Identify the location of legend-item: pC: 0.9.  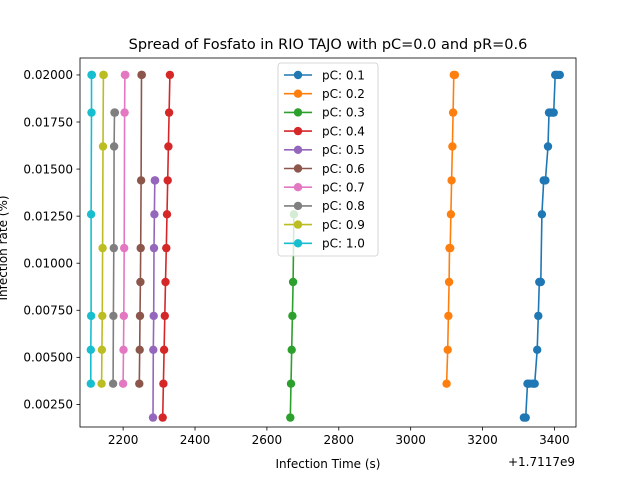
(324, 225).